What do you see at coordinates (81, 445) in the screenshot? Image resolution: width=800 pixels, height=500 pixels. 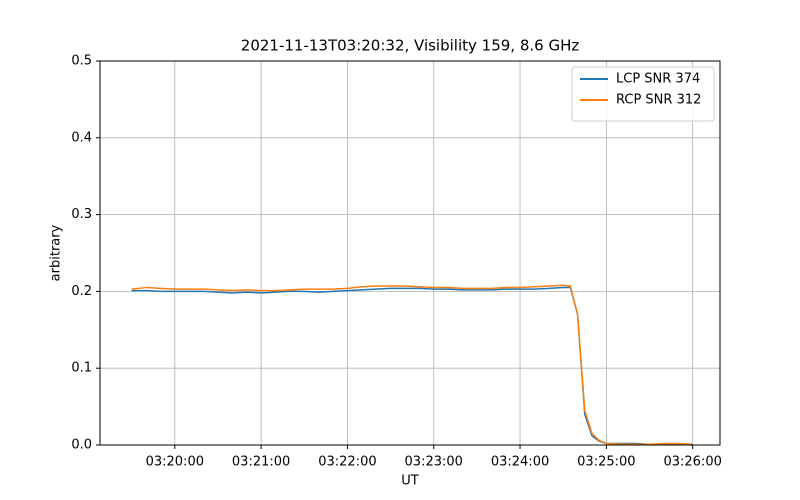 I see `y-tick-label: 0.0` at bounding box center [81, 445].